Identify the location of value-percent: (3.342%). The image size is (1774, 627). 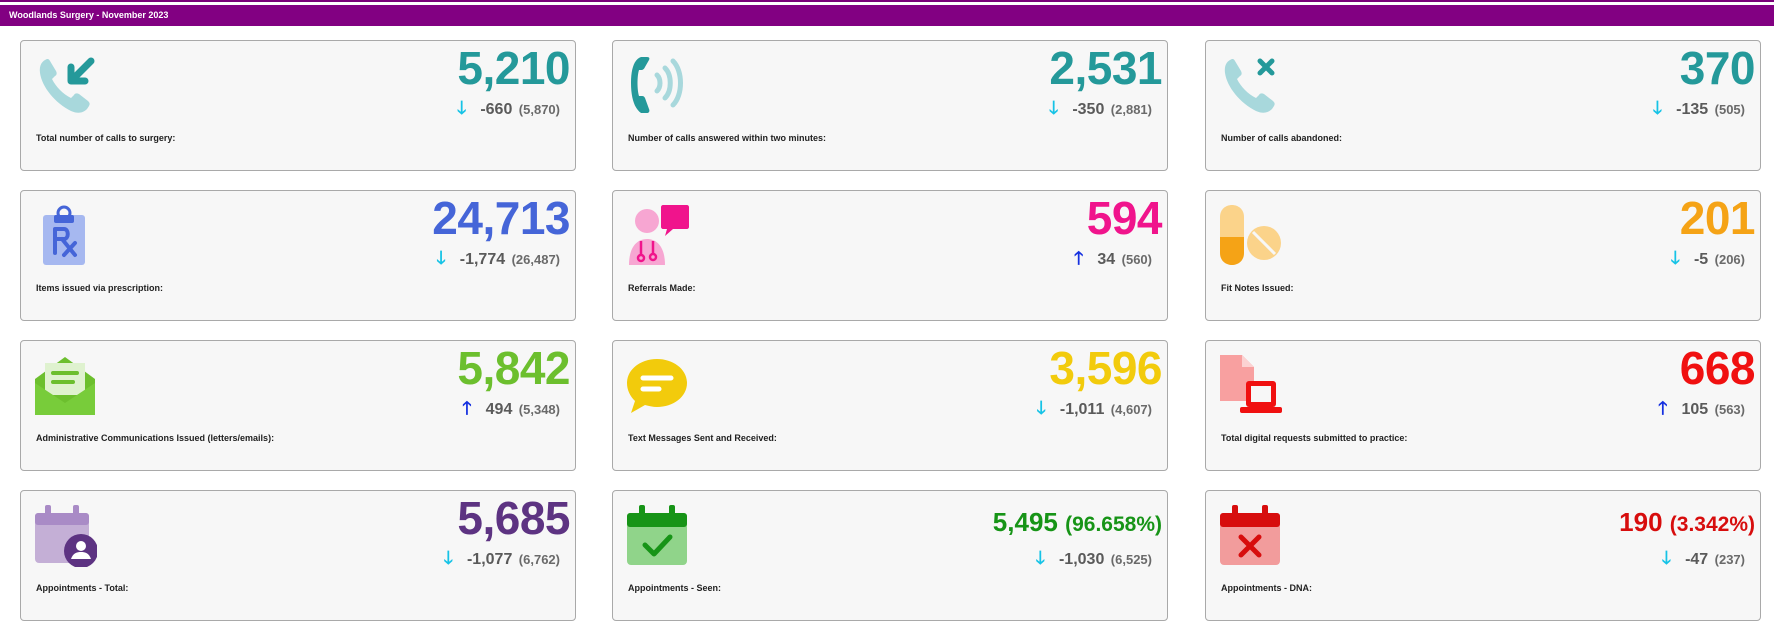
(1712, 524).